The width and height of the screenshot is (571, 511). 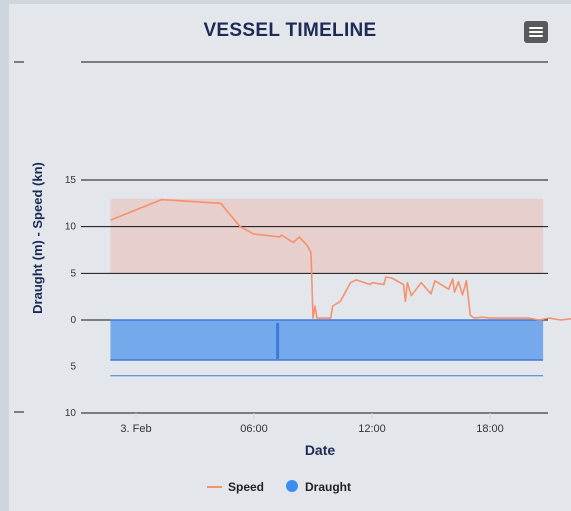 What do you see at coordinates (246, 487) in the screenshot?
I see `legend-speed-label: Speed` at bounding box center [246, 487].